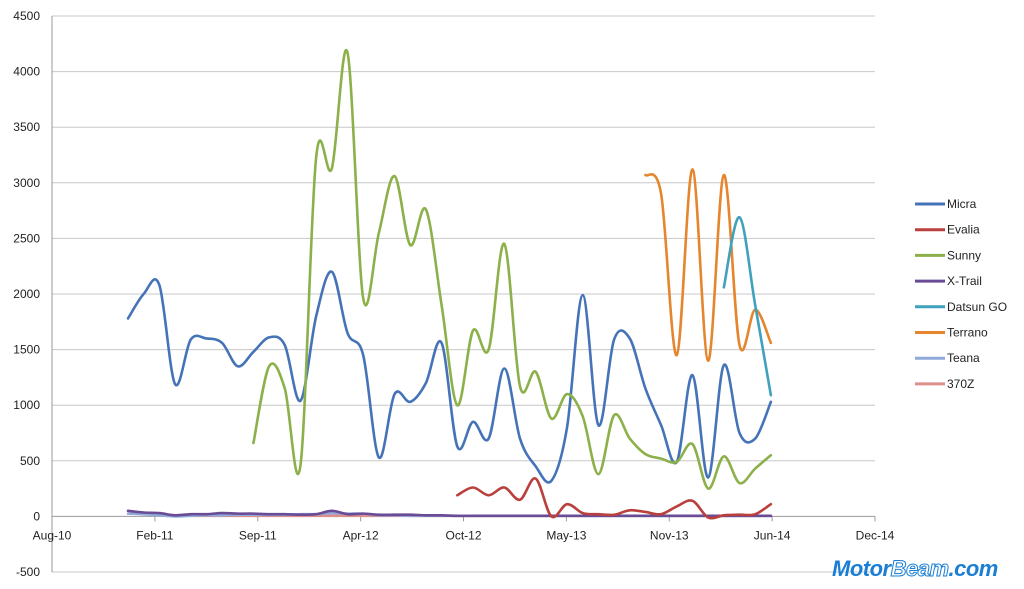 This screenshot has height=589, width=1024. Describe the element at coordinates (772, 535) in the screenshot. I see `x-tick-label: Jun-14` at that location.